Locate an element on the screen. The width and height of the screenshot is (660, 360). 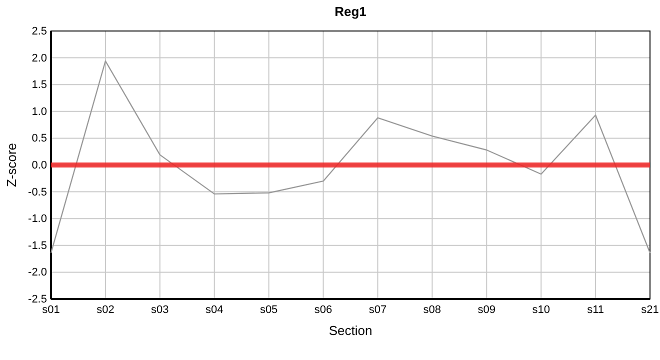
y-tick-label: 2.5 is located at coordinates (39, 32).